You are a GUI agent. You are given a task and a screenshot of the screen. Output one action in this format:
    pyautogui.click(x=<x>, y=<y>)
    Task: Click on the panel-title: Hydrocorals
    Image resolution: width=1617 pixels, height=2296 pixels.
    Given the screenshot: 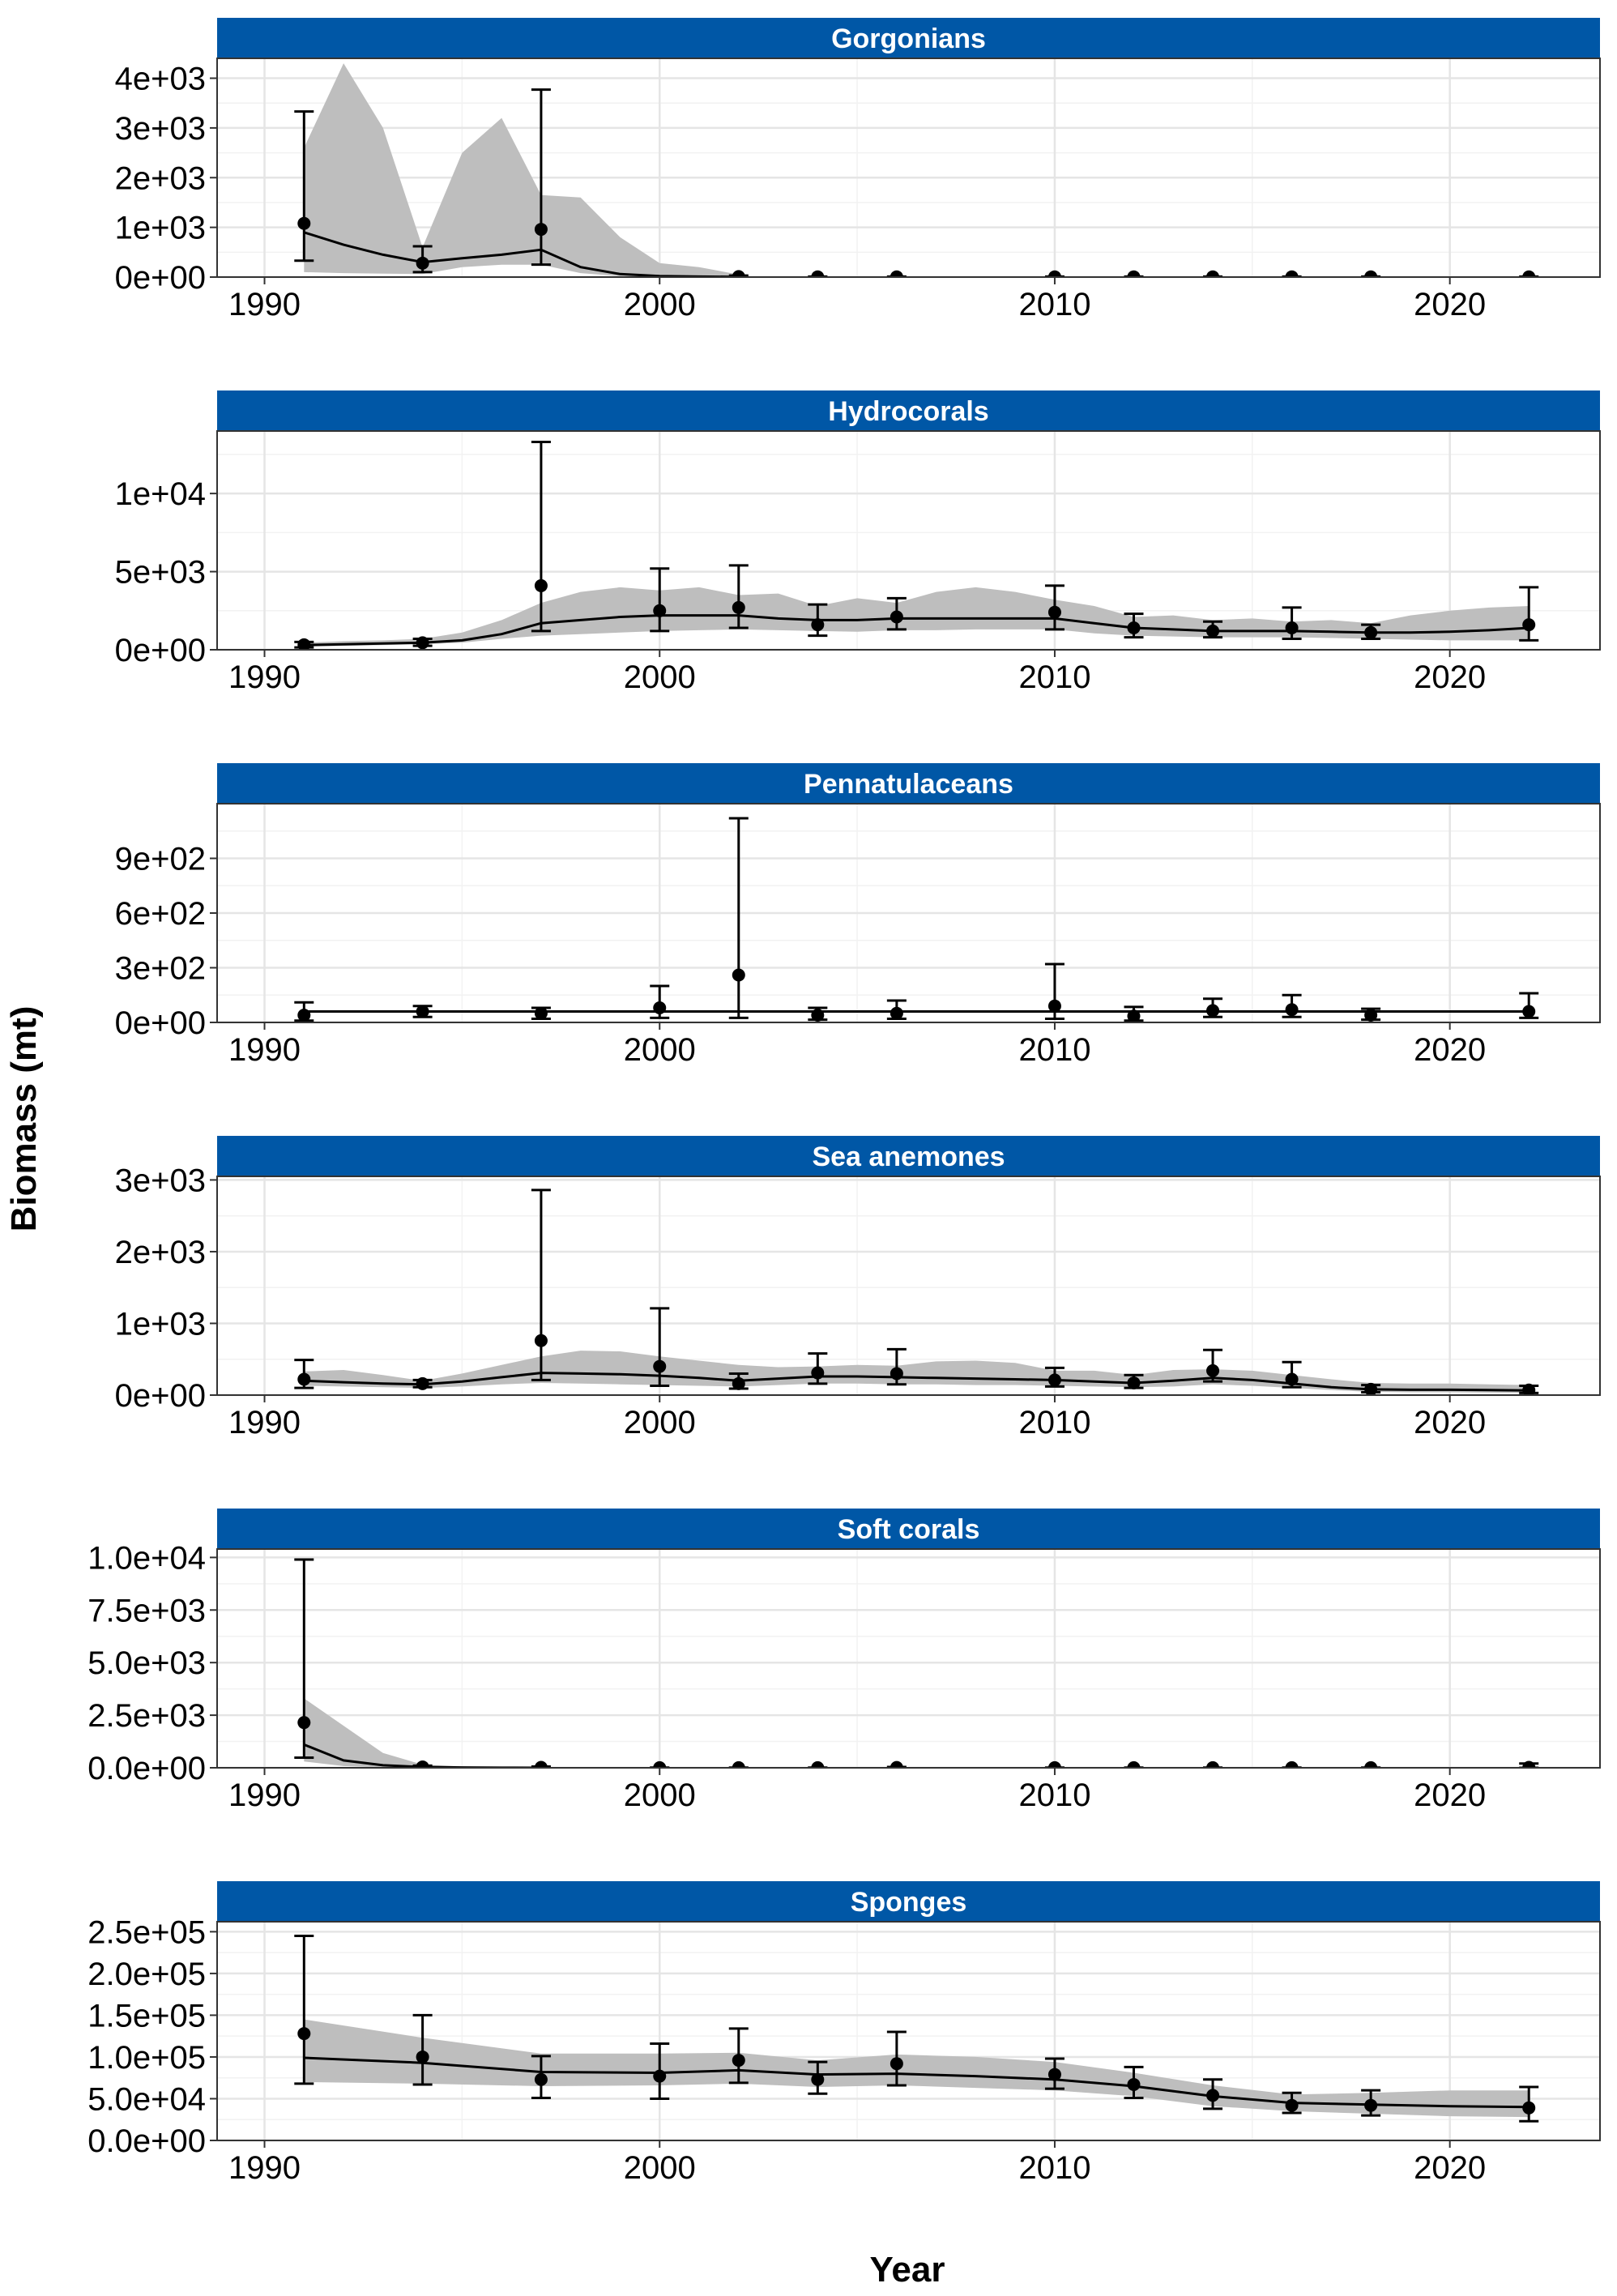 What is the action you would take?
    pyautogui.click(x=908, y=411)
    